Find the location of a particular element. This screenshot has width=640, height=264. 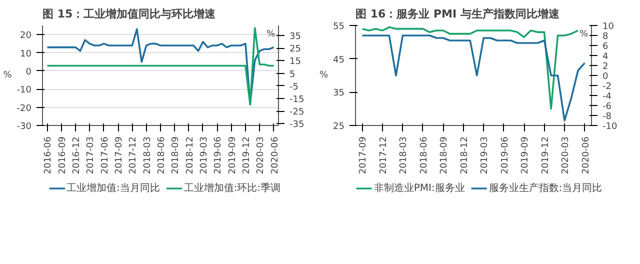

legend-label: 工业增加值:环比:季调 is located at coordinates (232, 188).